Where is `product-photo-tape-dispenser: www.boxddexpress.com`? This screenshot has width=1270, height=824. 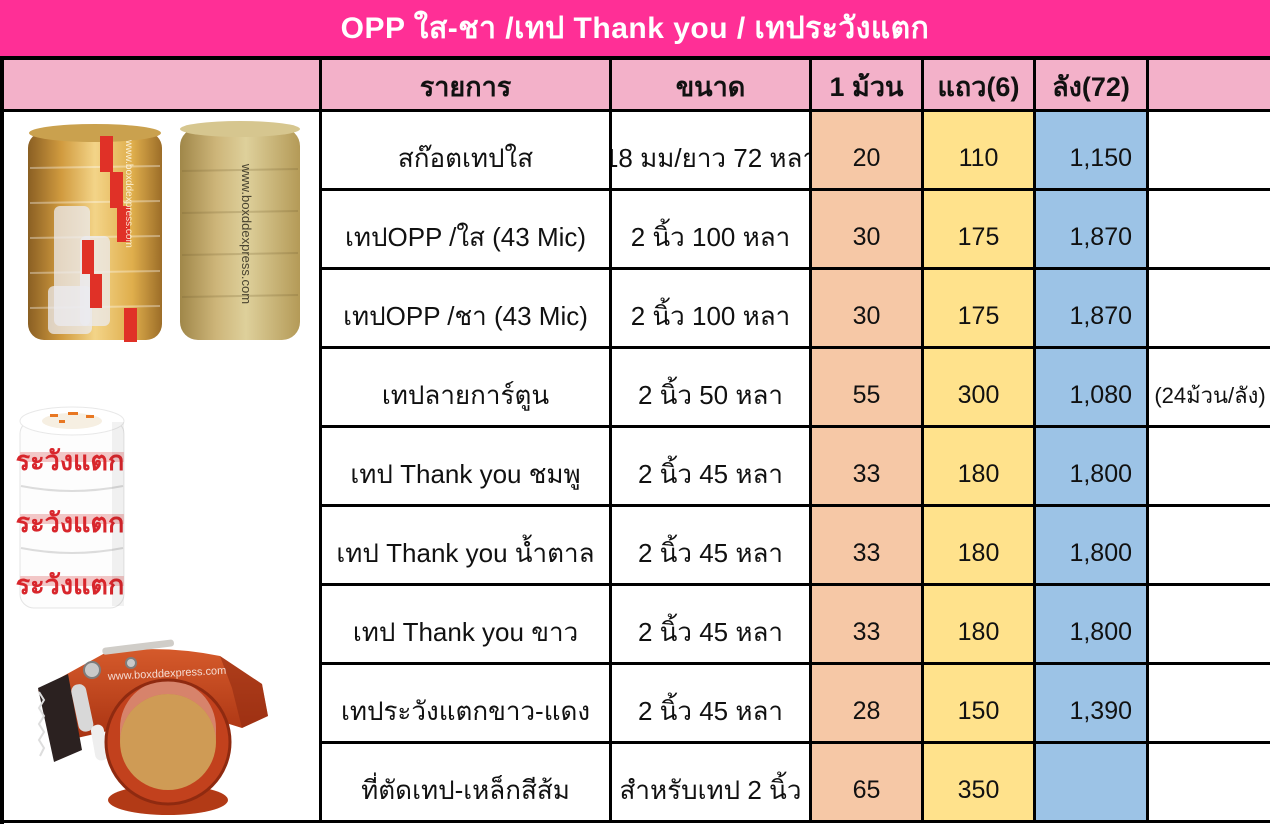
product-photo-tape-dispenser: www.boxddexpress.com is located at coordinates (152, 727).